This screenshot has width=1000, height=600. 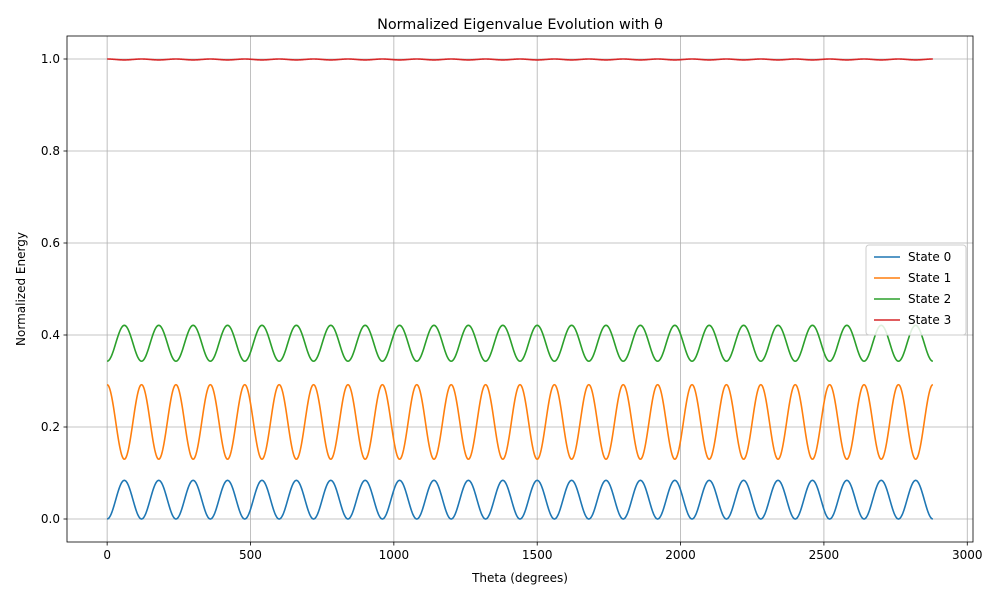 I want to click on y-tick-label: 0.6, so click(x=50, y=243).